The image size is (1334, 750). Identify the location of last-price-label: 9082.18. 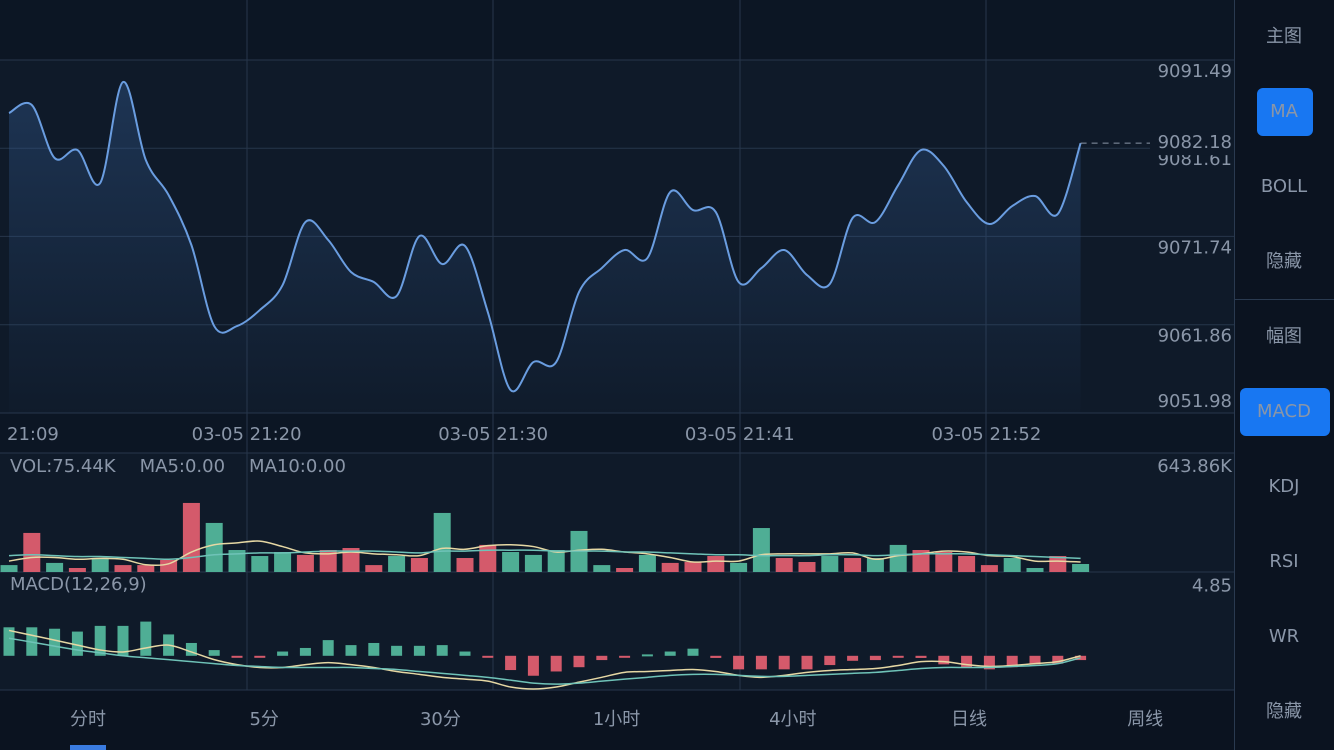
(1195, 142).